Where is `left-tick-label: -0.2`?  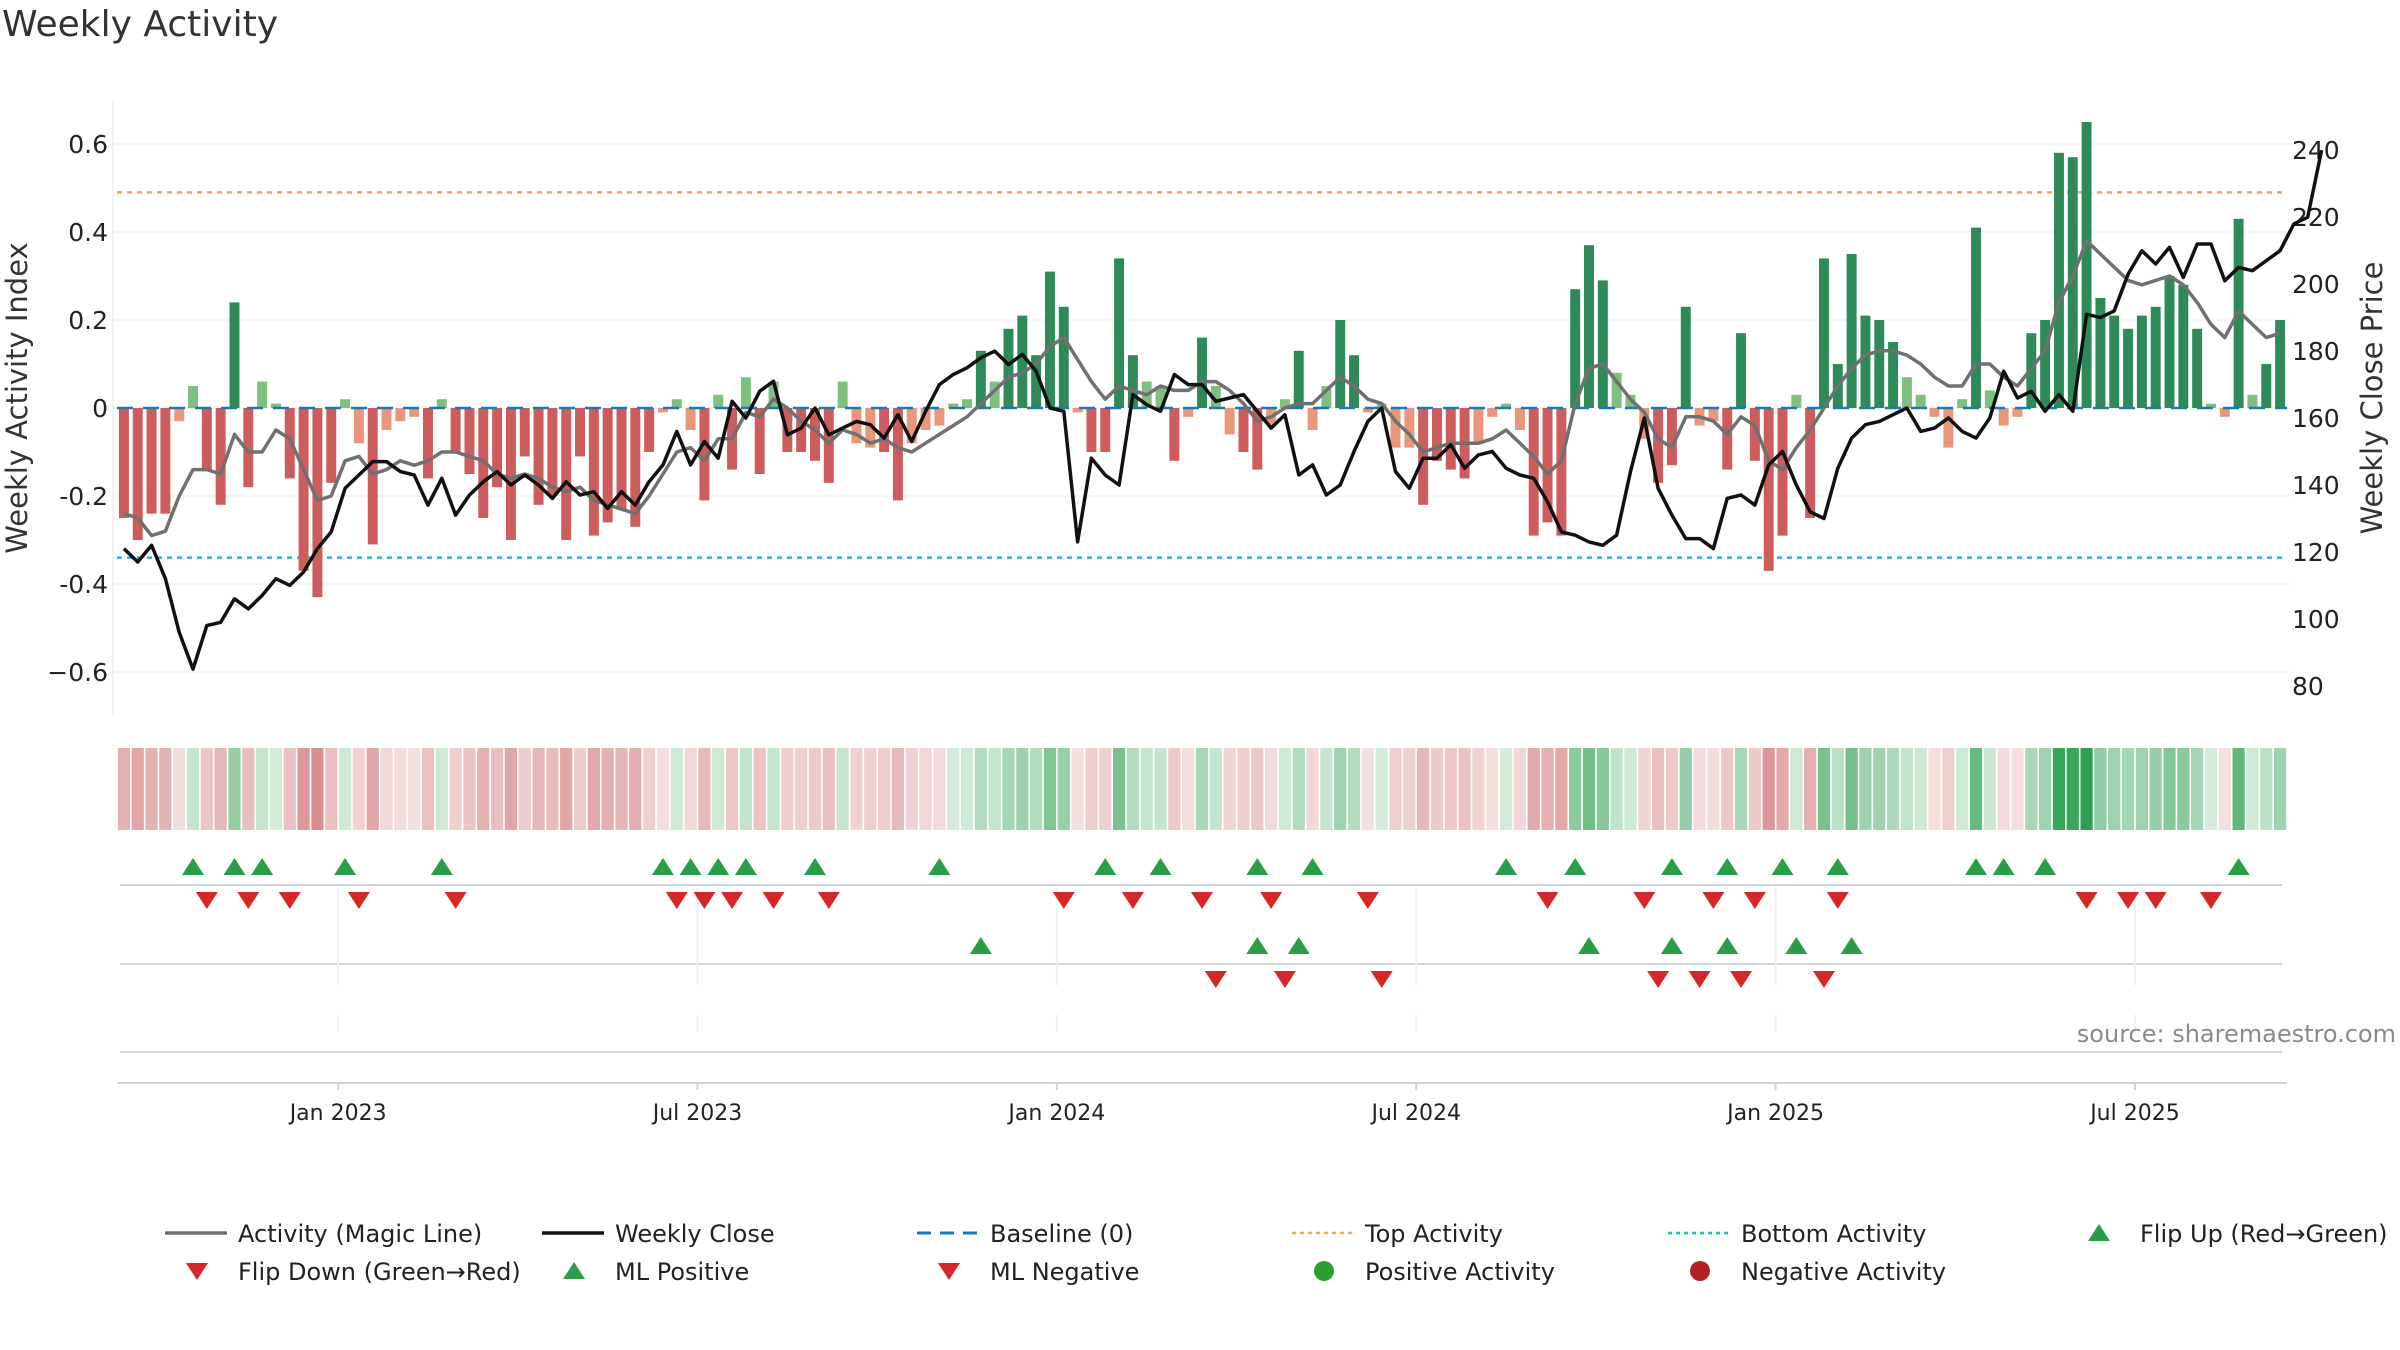
left-tick-label: -0.2 is located at coordinates (83, 496).